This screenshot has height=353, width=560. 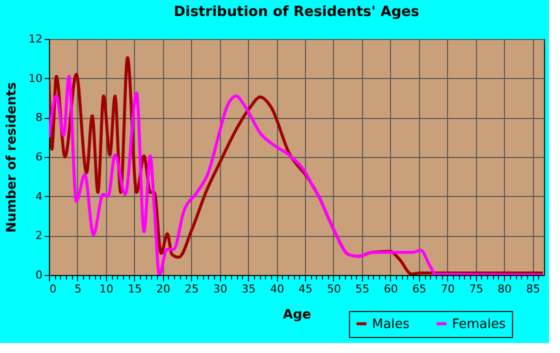 I want to click on y-tick-label: 6, so click(x=39, y=157).